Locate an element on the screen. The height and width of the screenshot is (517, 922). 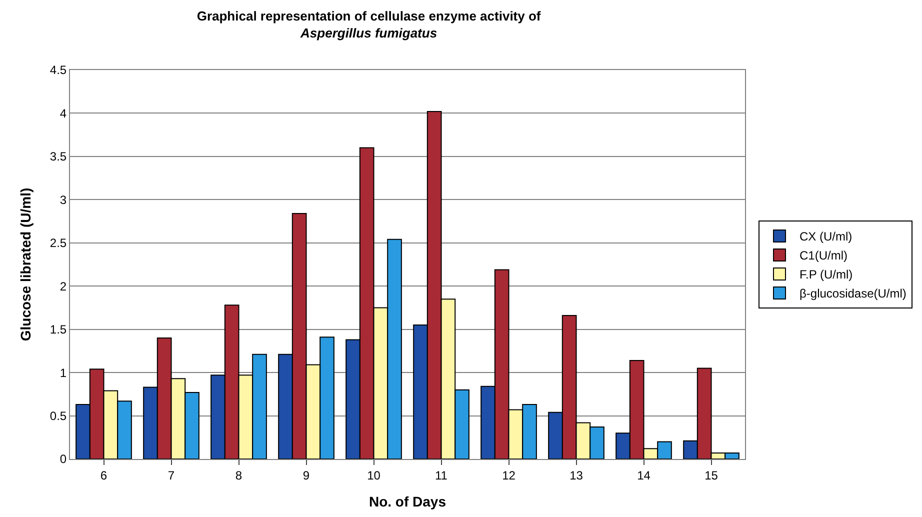
x-tick-label: 9 is located at coordinates (306, 475).